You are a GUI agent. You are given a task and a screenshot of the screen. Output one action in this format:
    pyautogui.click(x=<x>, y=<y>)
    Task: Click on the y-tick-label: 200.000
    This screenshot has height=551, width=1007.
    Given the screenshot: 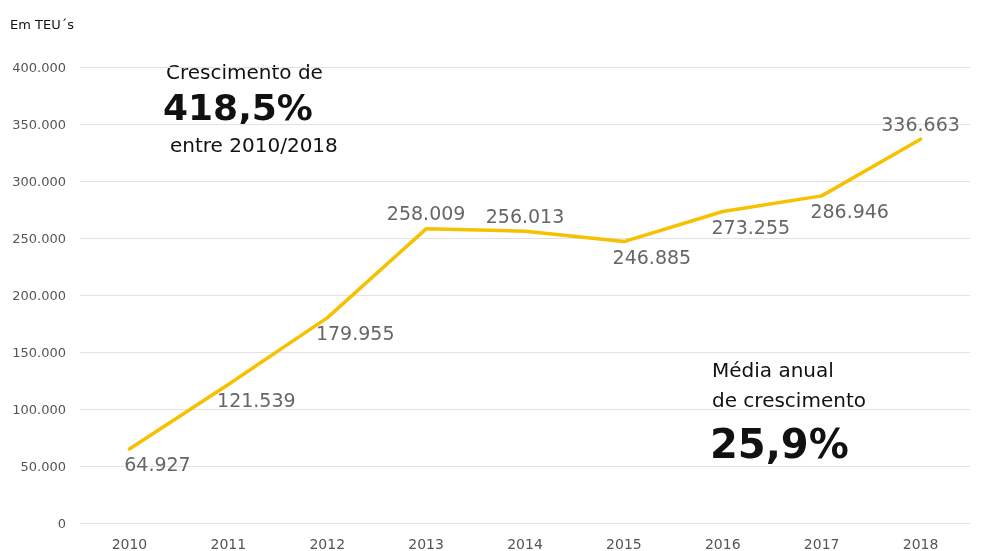 What is the action you would take?
    pyautogui.click(x=39, y=295)
    